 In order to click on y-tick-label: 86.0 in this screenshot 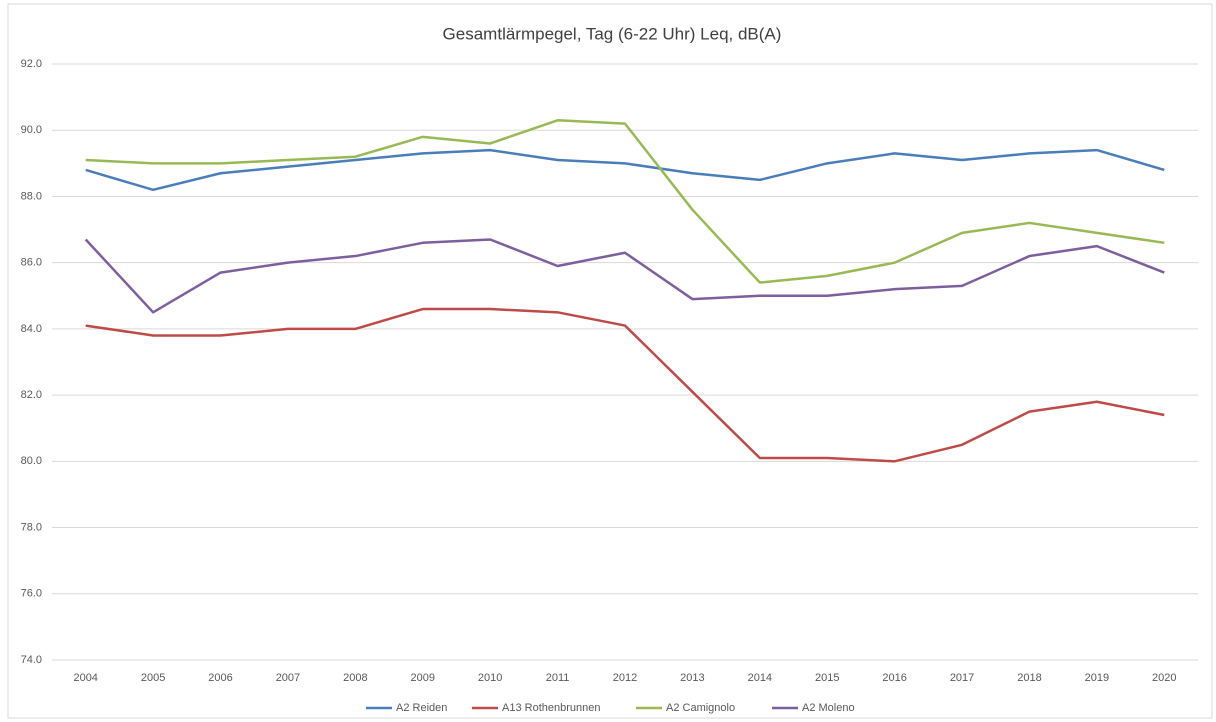, I will do `click(31, 263)`.